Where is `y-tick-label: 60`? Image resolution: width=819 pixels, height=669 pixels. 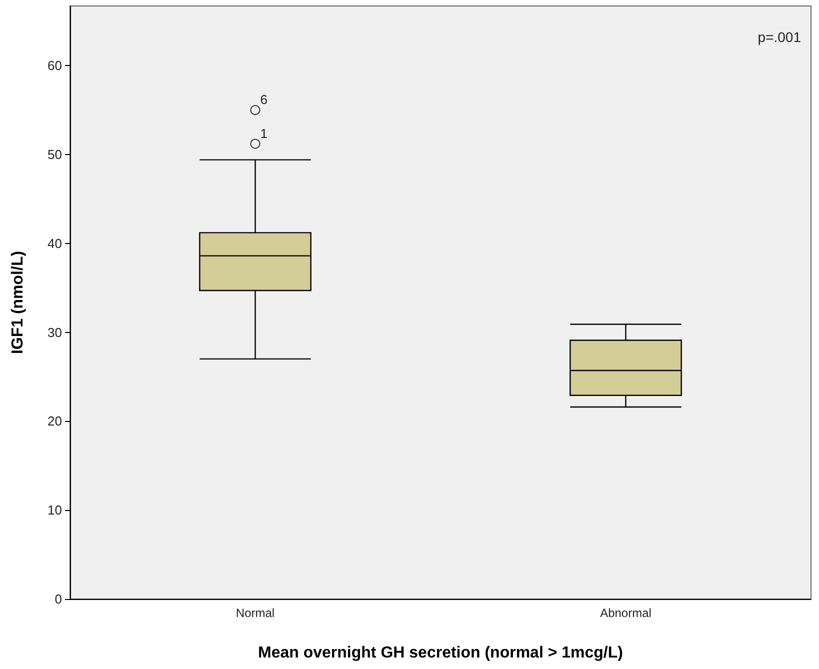 y-tick-label: 60 is located at coordinates (55, 66).